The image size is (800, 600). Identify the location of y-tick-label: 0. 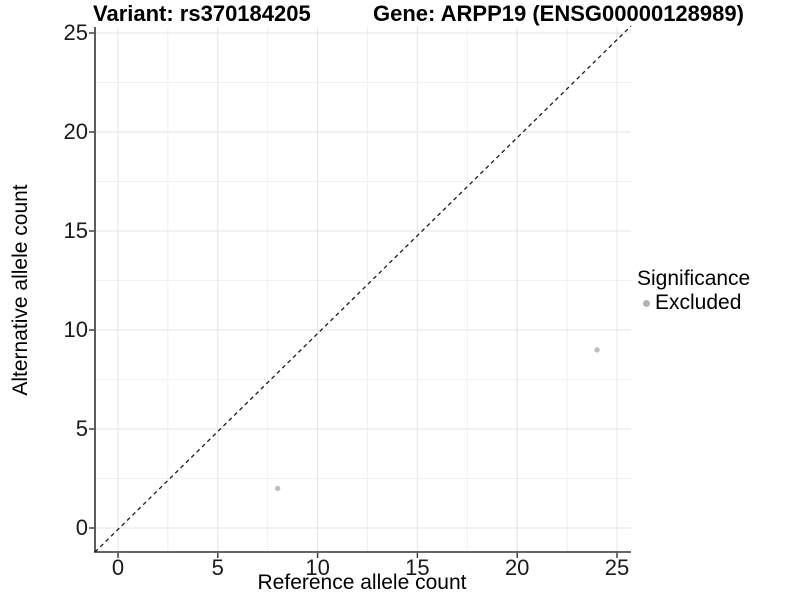
(81, 527).